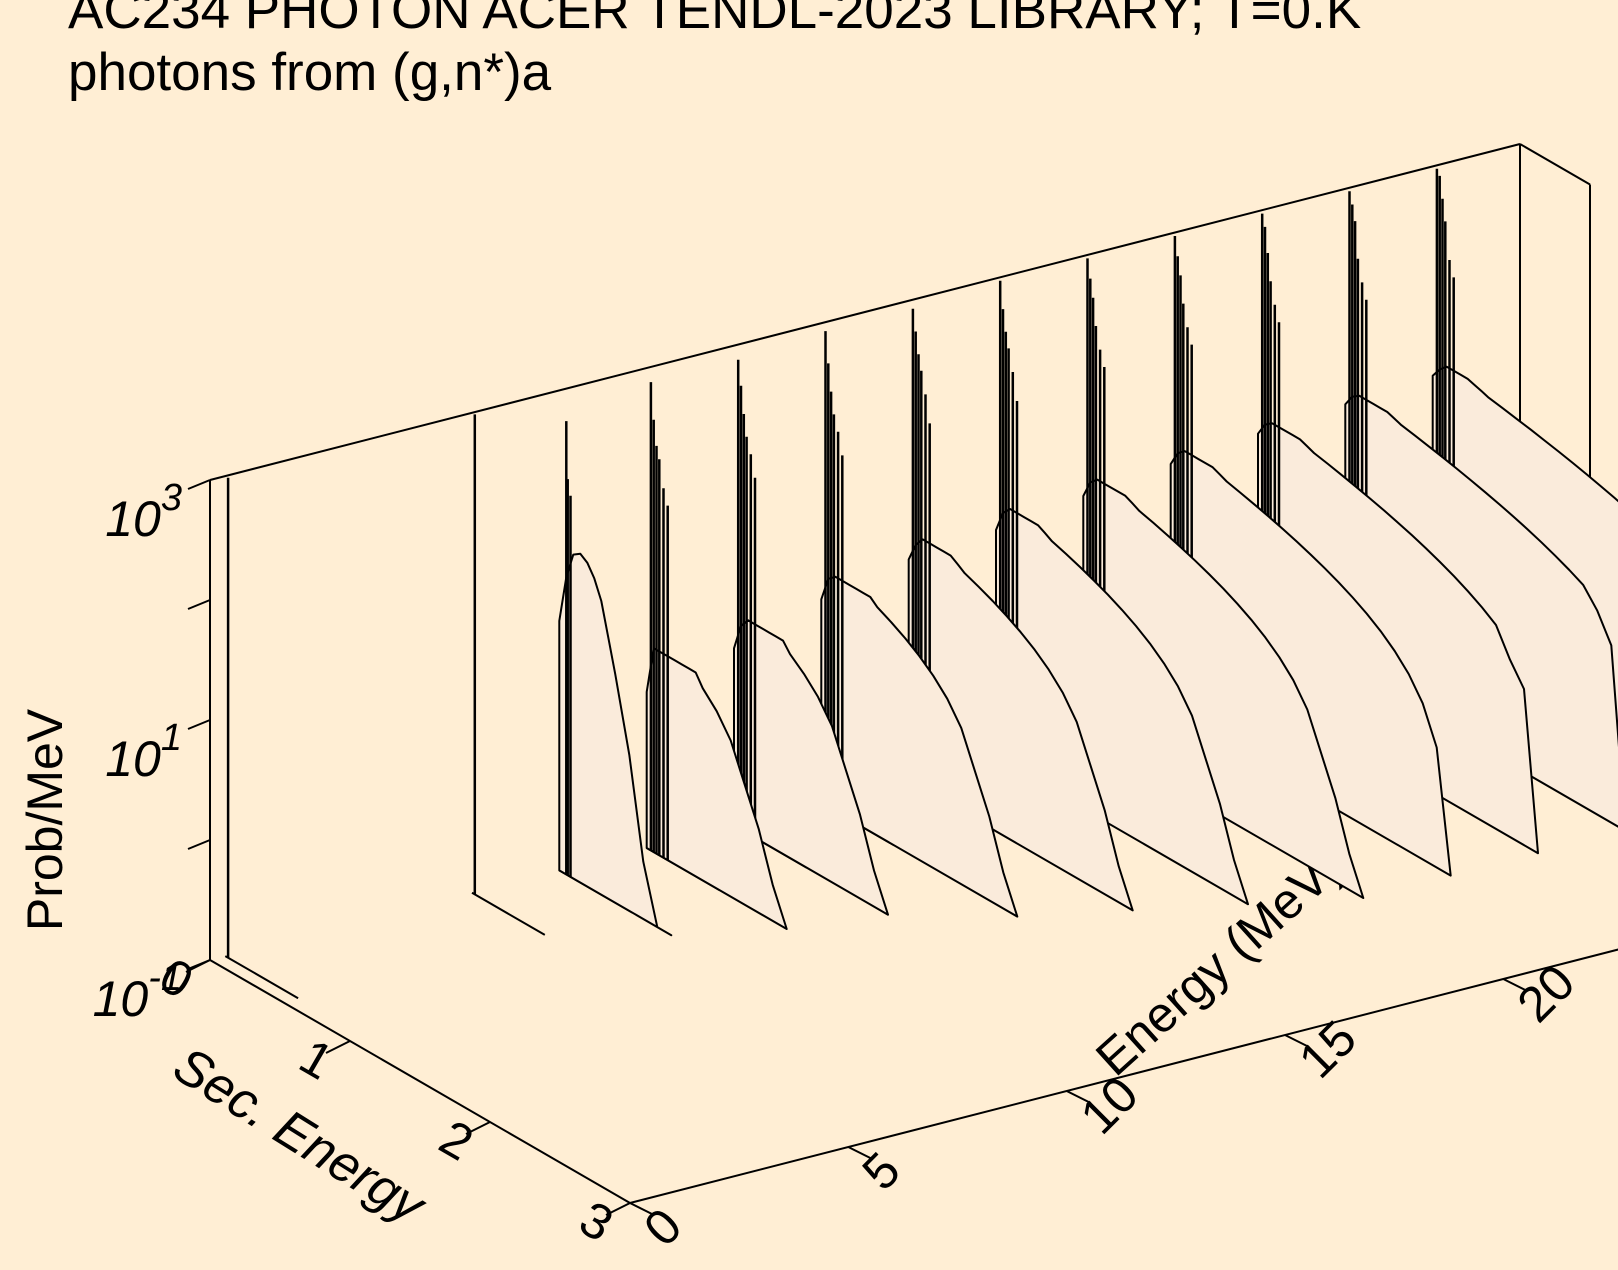  What do you see at coordinates (456, 1140) in the screenshot?
I see `sec-energy-tick-label: 2` at bounding box center [456, 1140].